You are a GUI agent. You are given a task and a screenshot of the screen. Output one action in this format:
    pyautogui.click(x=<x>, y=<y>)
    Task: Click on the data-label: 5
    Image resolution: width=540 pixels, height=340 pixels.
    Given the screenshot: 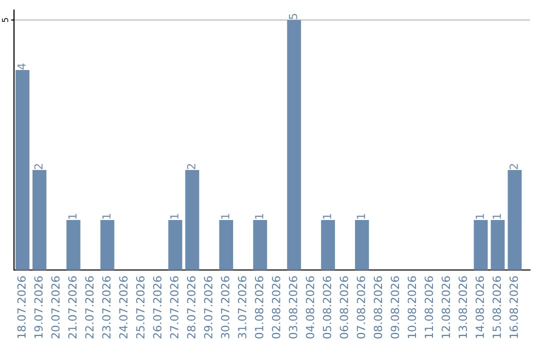 What is the action you would take?
    pyautogui.click(x=293, y=17)
    